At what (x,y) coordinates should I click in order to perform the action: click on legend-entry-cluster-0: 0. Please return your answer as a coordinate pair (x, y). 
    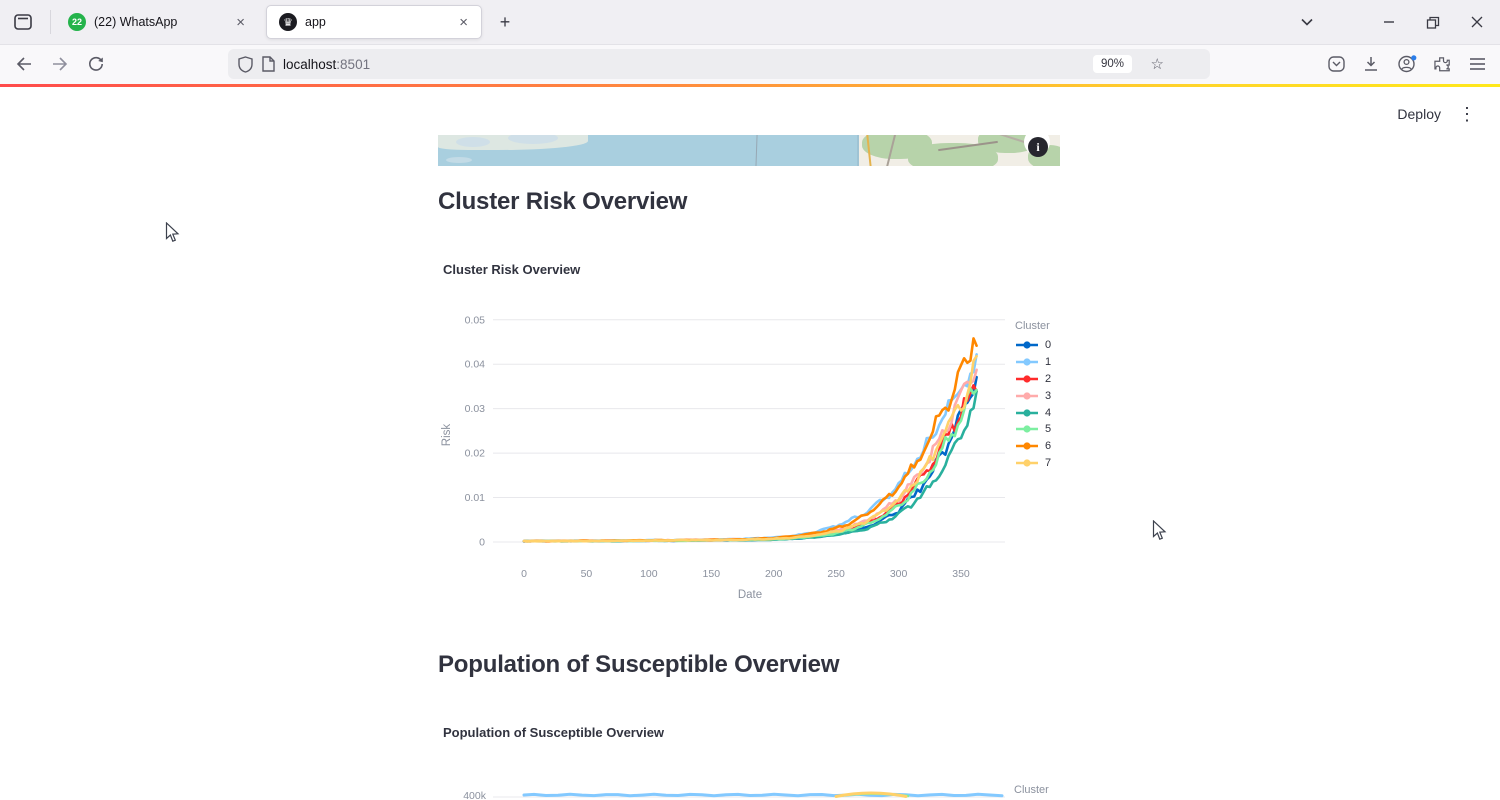
    Looking at the image, I should click on (1033, 345).